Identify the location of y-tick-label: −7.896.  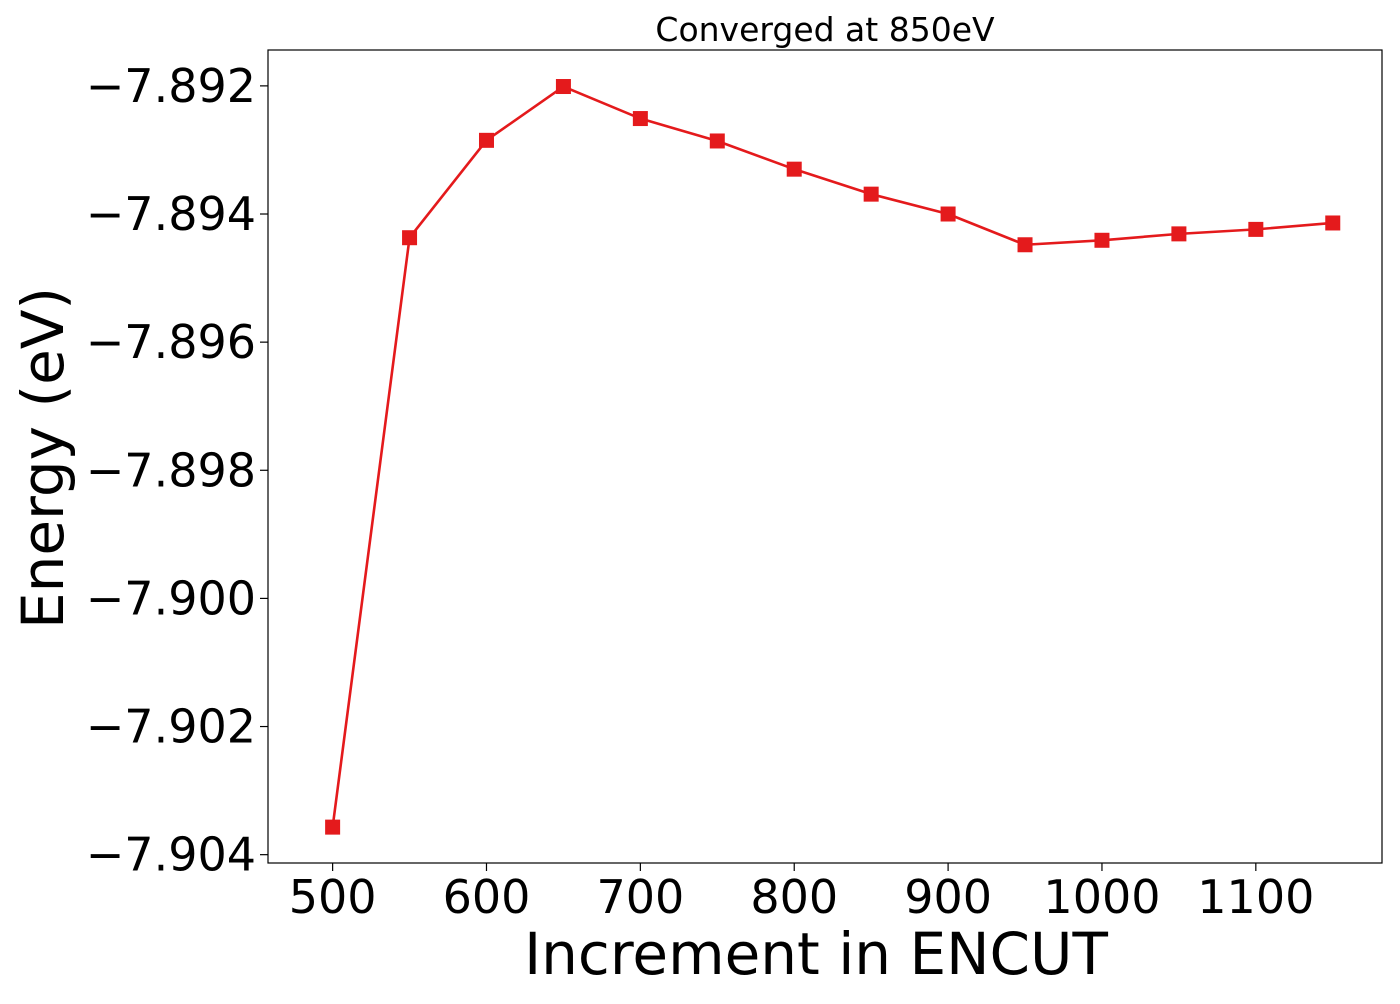
(171, 342).